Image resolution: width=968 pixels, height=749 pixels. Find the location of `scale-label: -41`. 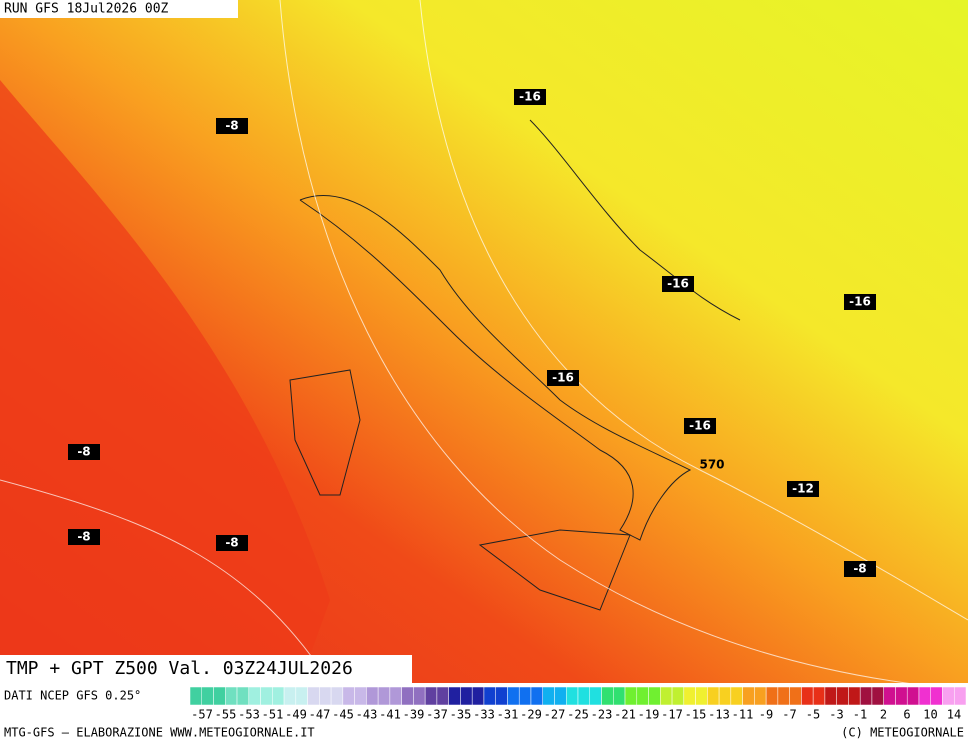

scale-label: -41 is located at coordinates (390, 715).